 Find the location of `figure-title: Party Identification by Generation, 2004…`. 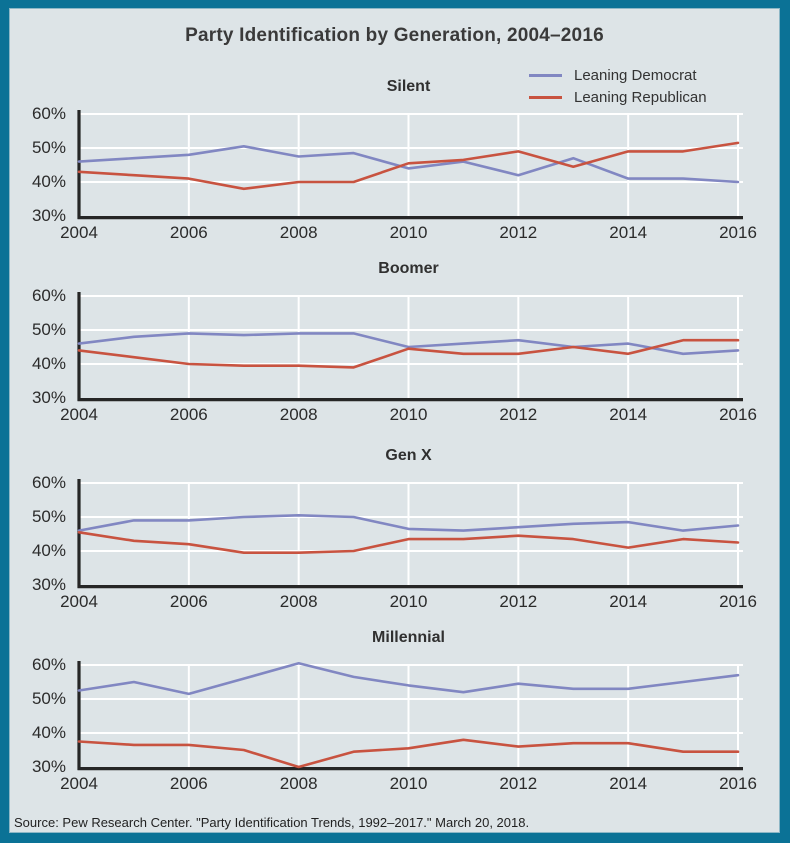

figure-title: Party Identification by Generation, 2004… is located at coordinates (394, 35).